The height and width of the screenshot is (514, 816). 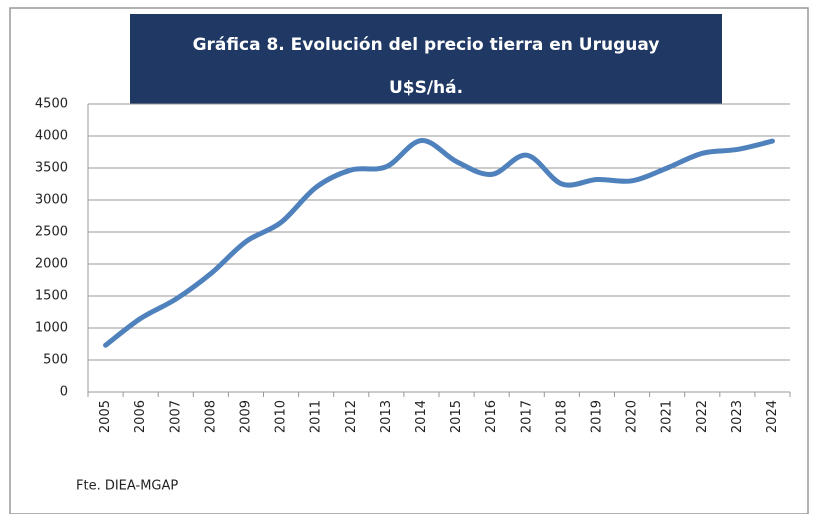 I want to click on x-tick-label: 2014, so click(x=421, y=416).